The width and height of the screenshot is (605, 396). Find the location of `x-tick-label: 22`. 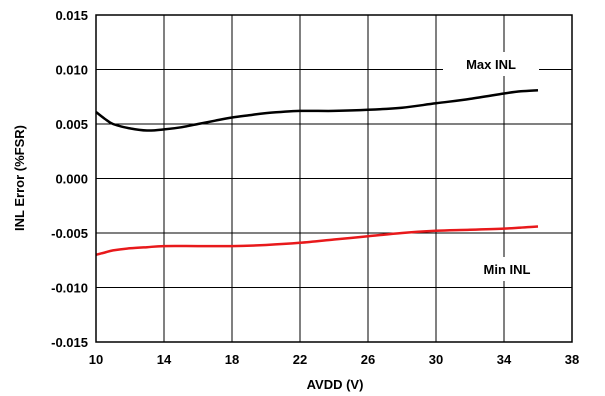

x-tick-label: 22 is located at coordinates (300, 359).